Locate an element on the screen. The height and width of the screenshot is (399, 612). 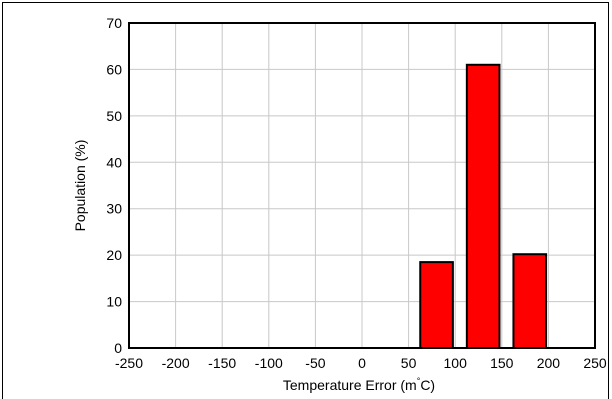
x-tick-label: -100 is located at coordinates (269, 363).